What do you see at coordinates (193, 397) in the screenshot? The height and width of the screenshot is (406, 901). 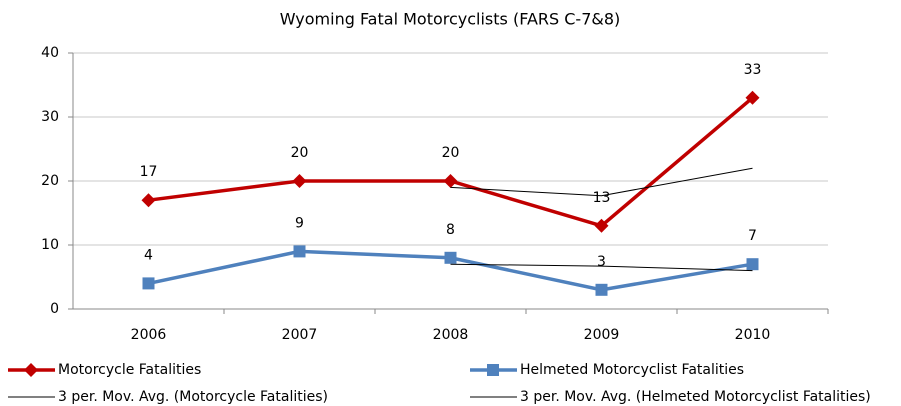 I see `legend-label: 3 per. Mov. Avg. (Motorcycle Fatalities)` at bounding box center [193, 397].